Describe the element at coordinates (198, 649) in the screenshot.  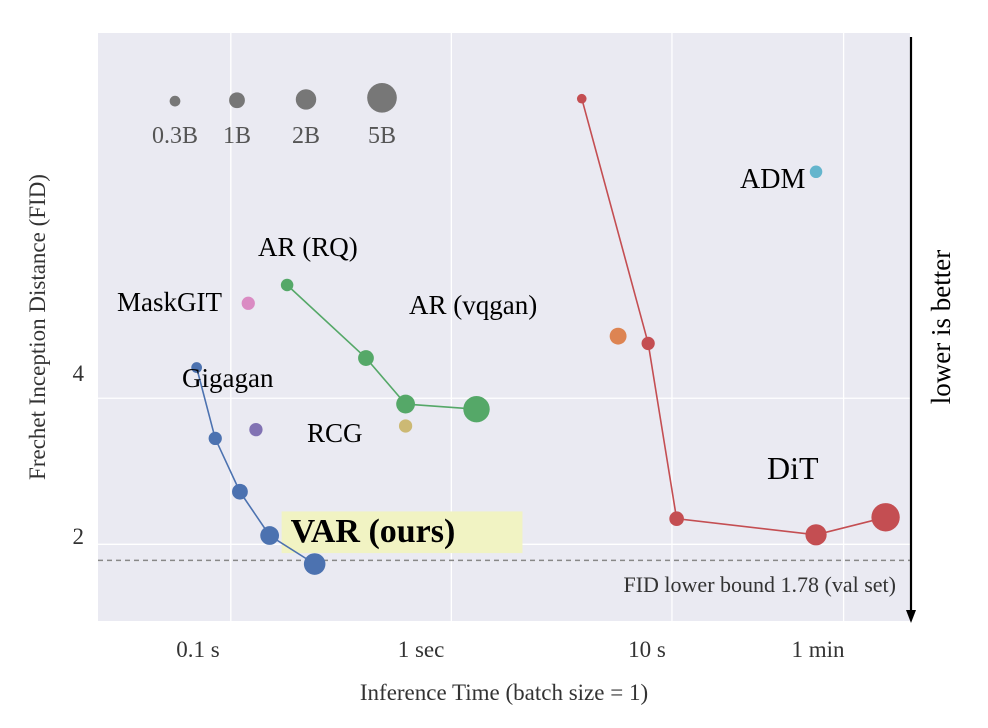
I see `x-tick-label-0: 0.1 s` at that location.